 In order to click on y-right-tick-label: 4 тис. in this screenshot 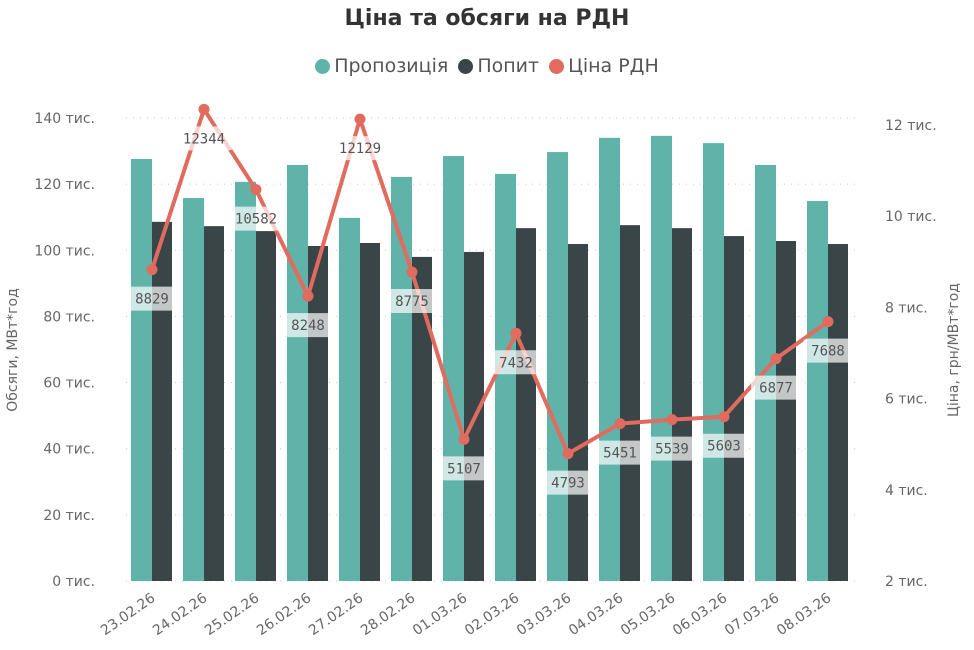, I will do `click(906, 491)`.